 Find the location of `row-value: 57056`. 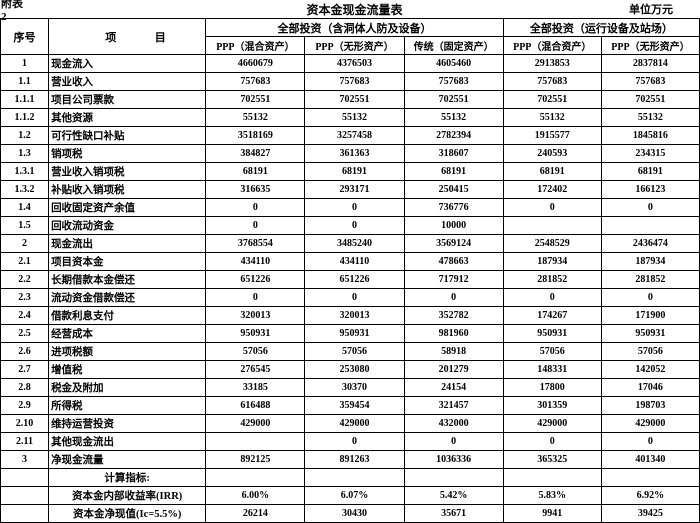

row-value: 57056 is located at coordinates (552, 351).